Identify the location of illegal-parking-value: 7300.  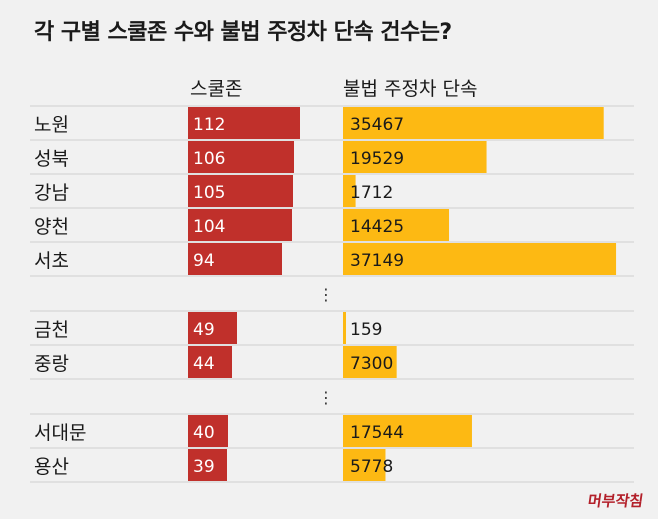
(371, 364).